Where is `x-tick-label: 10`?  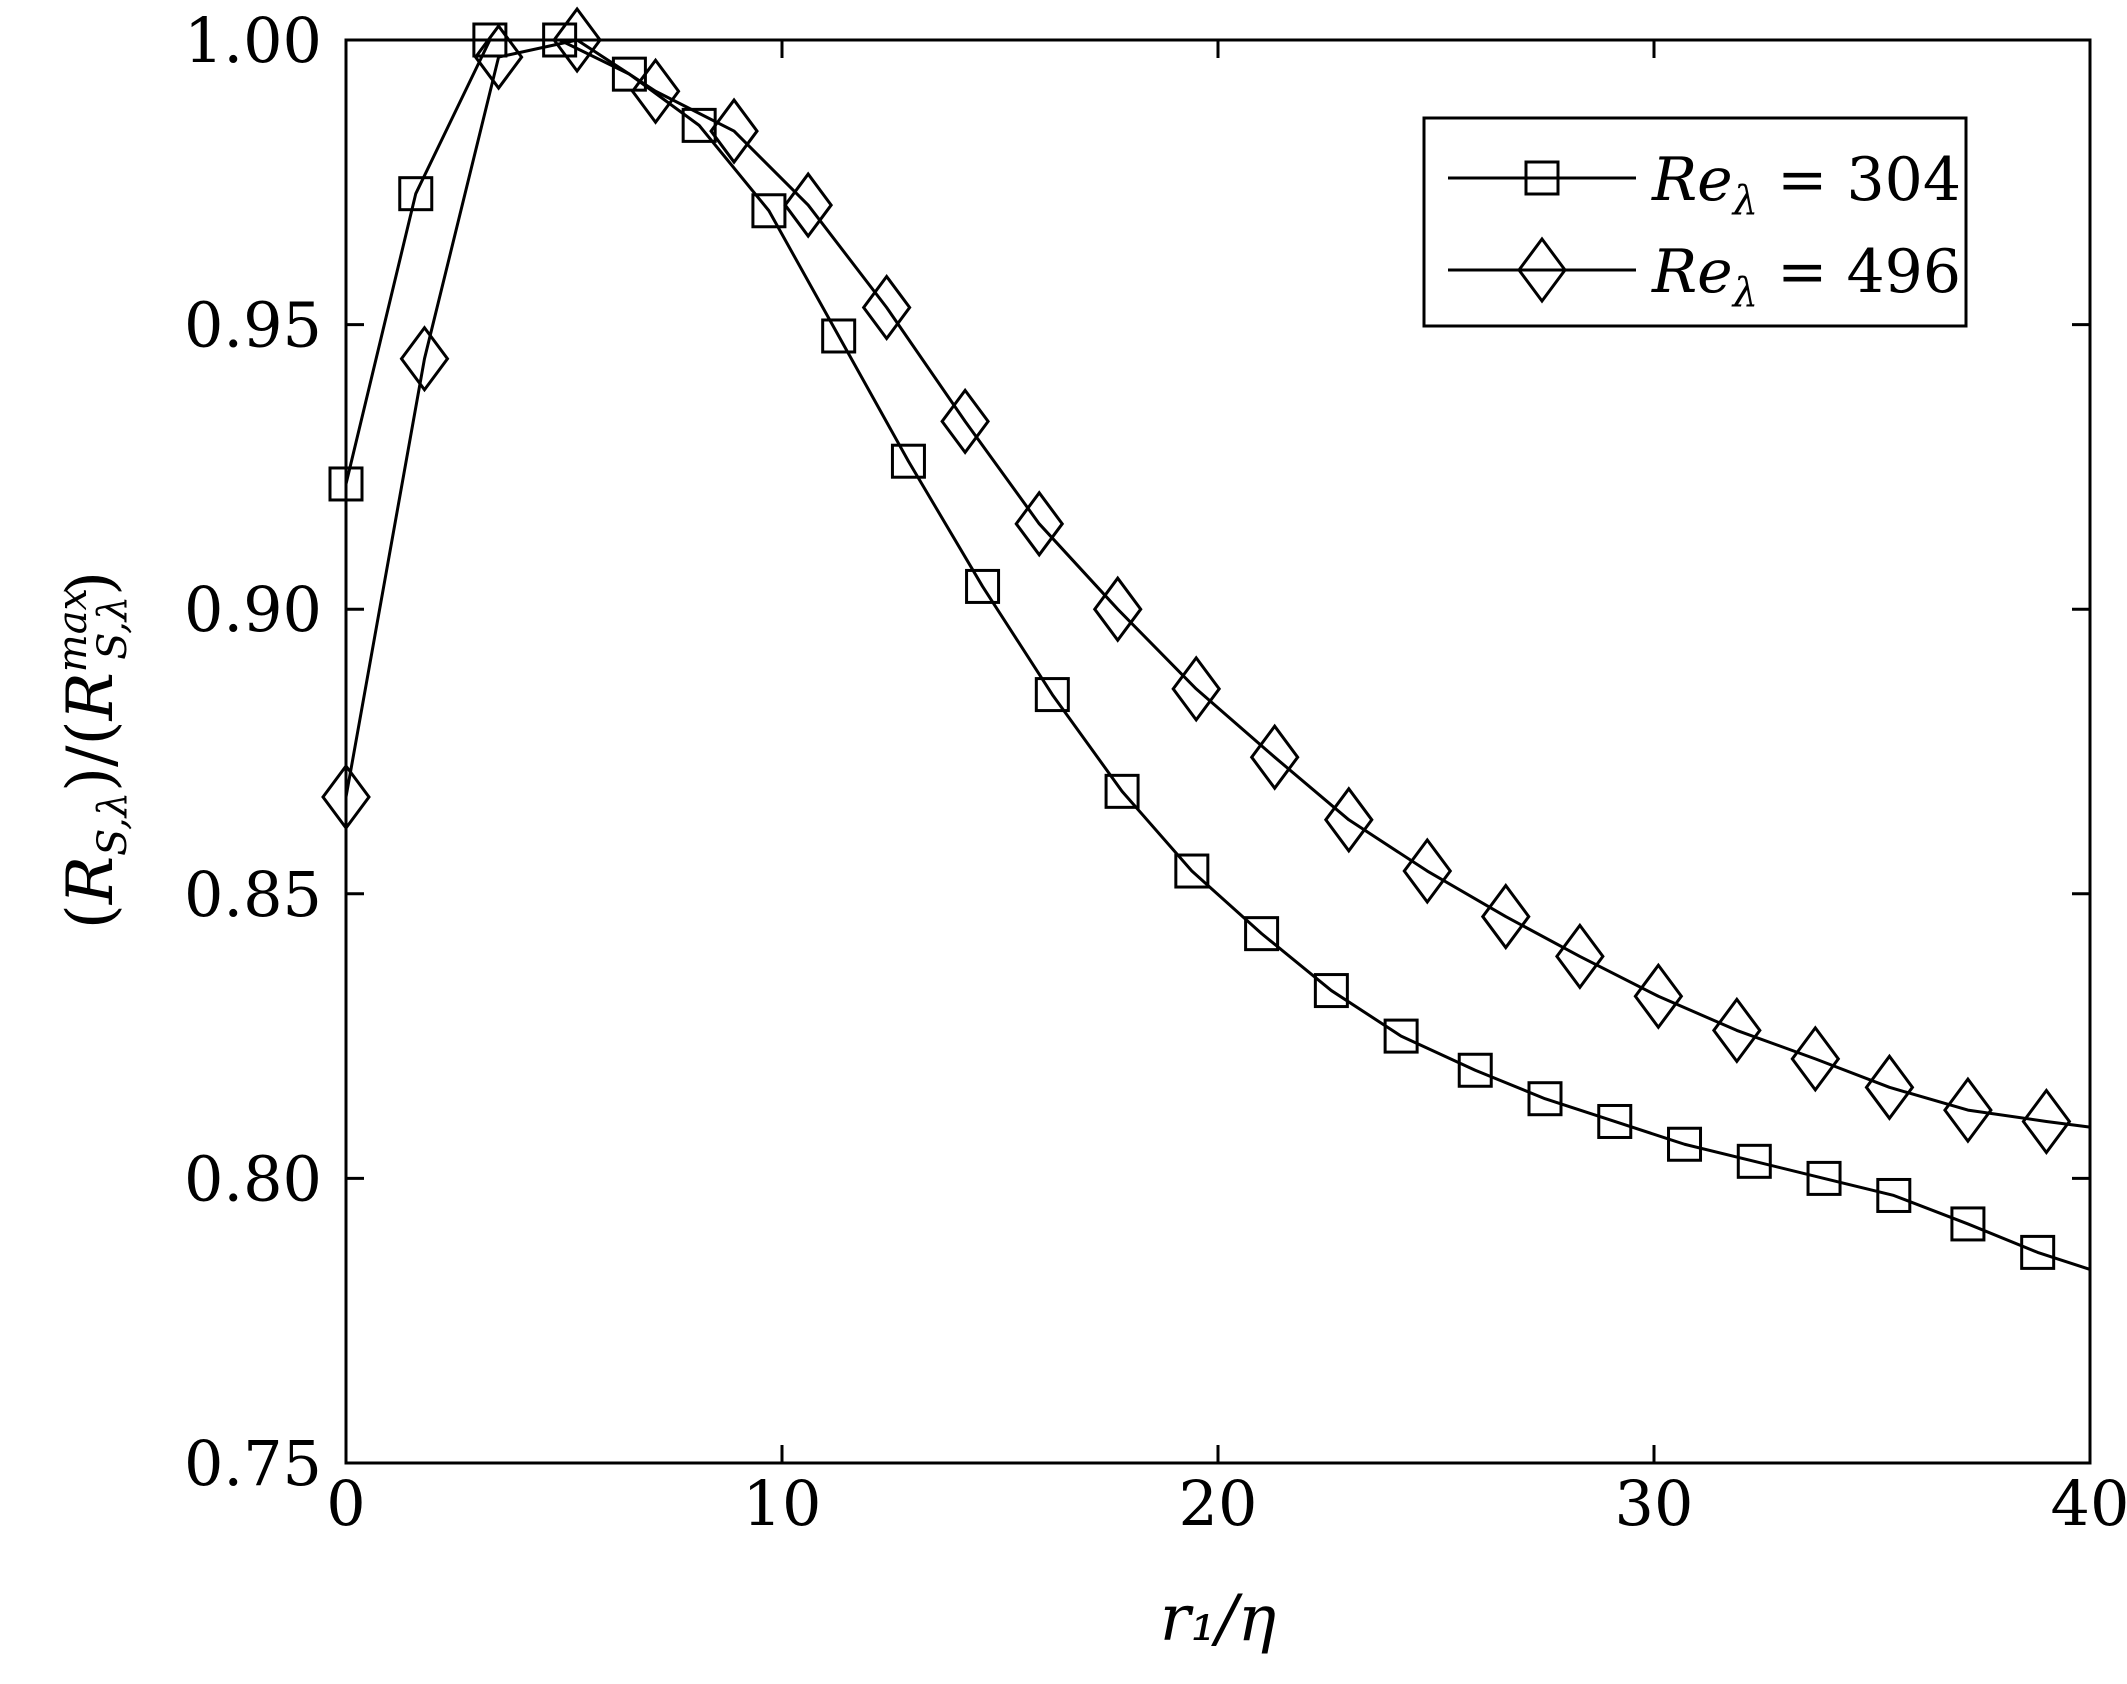
x-tick-label: 10 is located at coordinates (782, 1503).